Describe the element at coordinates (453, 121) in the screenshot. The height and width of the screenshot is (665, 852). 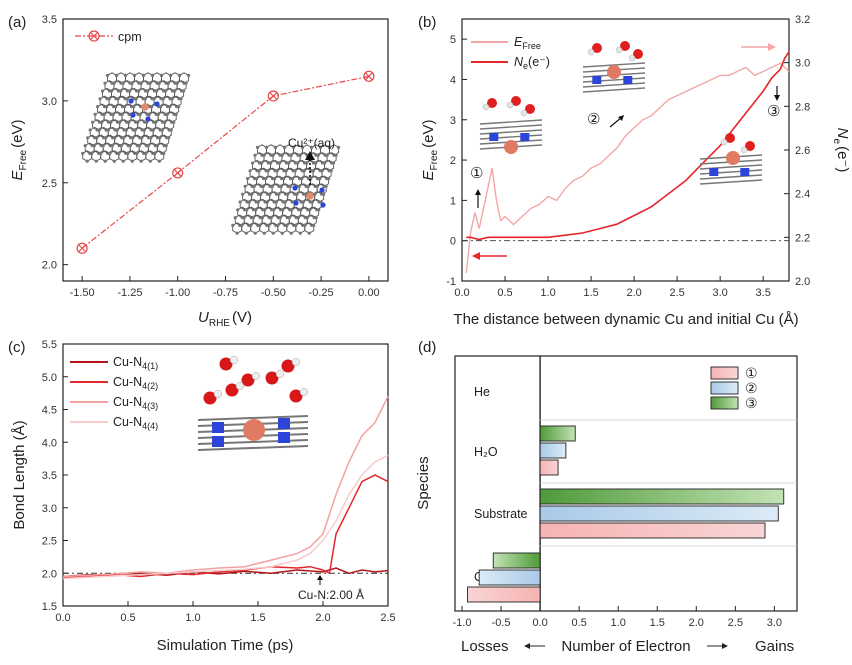
I see `b-ytick-label: 3` at that location.